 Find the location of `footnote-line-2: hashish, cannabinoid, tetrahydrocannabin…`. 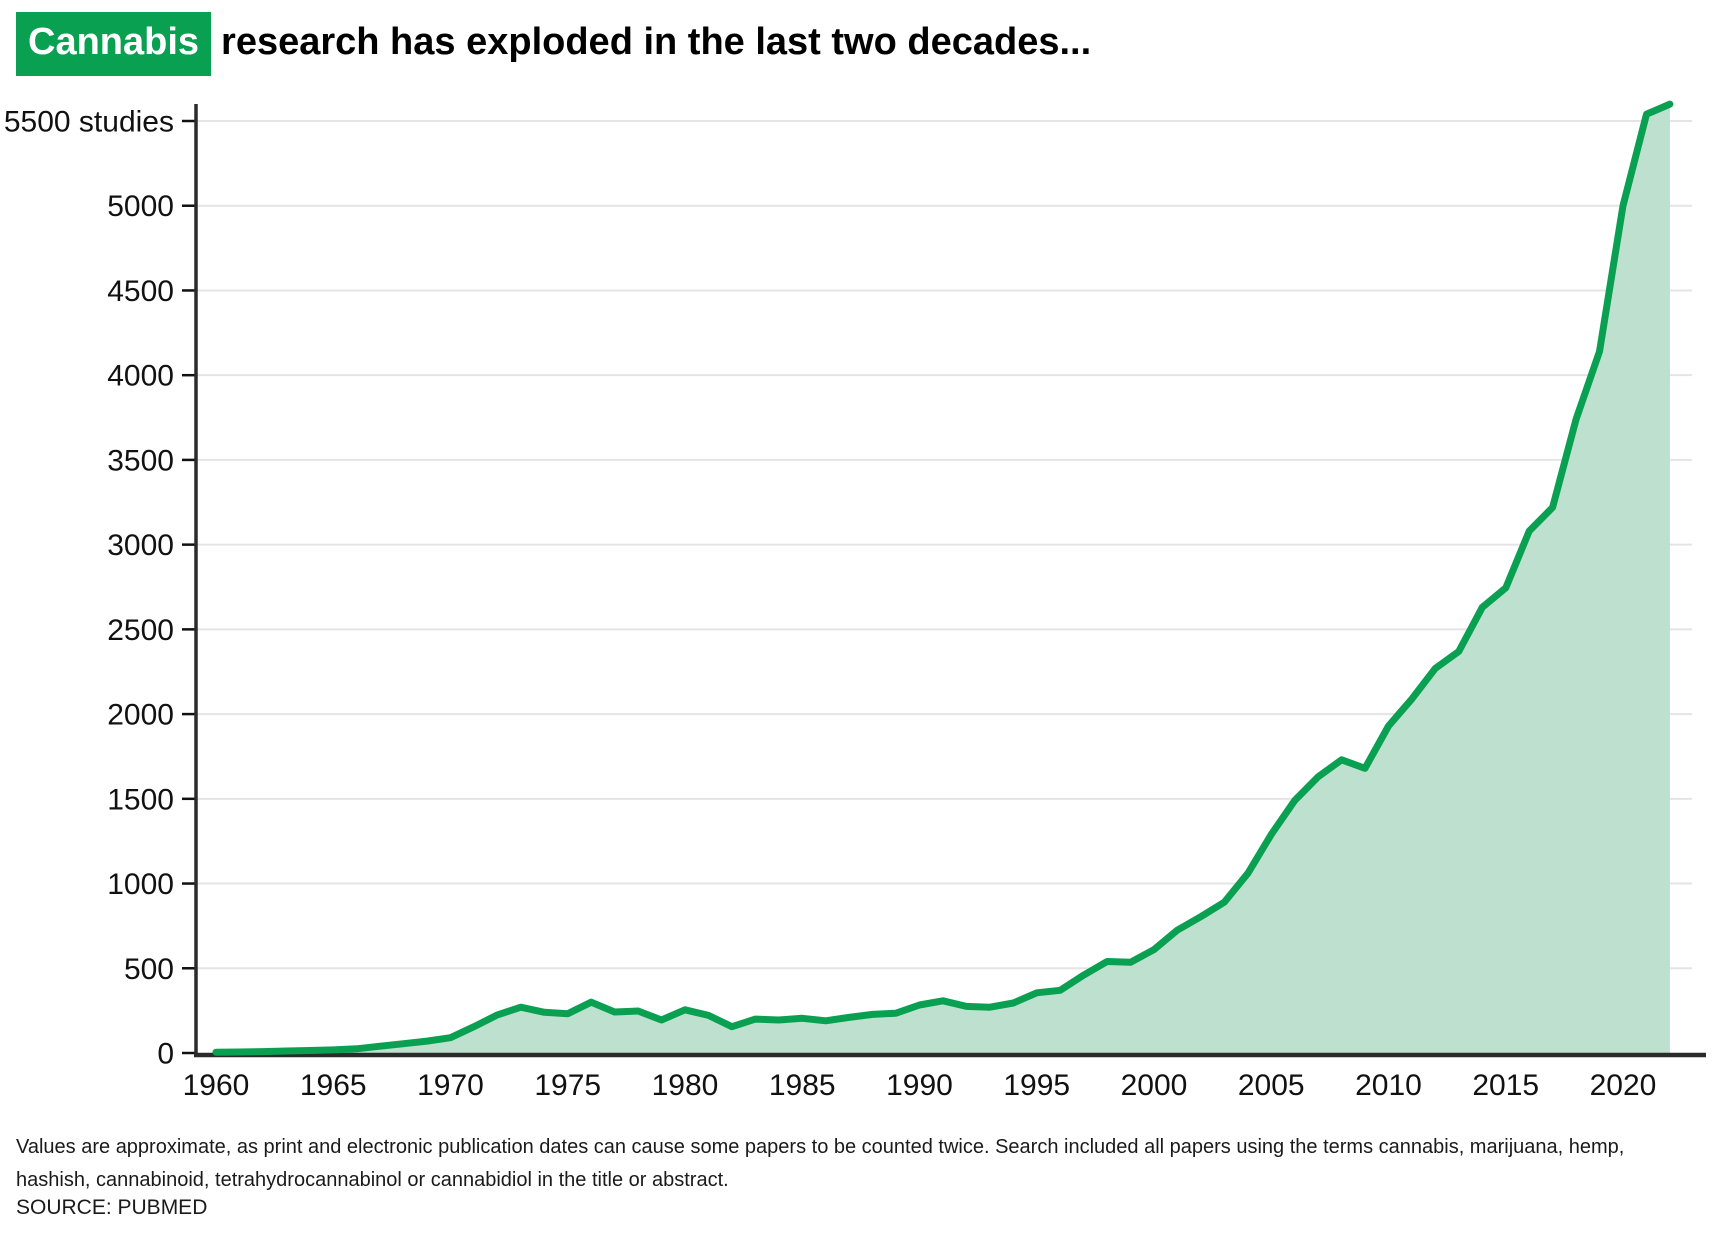

footnote-line-2: hashish, cannabinoid, tetrahydrocannabin… is located at coordinates (372, 1180).